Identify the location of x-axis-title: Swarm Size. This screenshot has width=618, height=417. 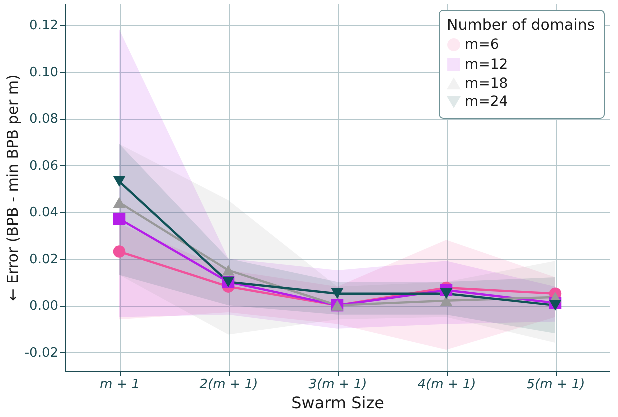
(338, 403).